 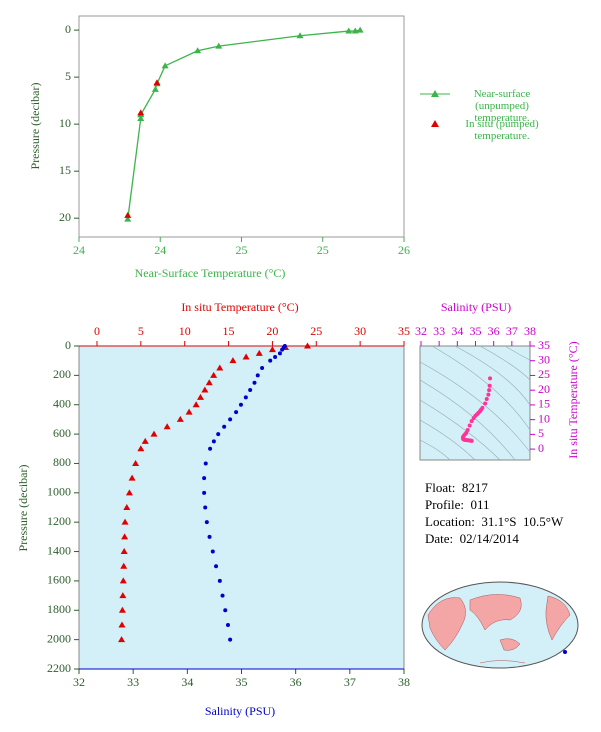 I want to click on tick-label: 26, so click(x=404, y=250).